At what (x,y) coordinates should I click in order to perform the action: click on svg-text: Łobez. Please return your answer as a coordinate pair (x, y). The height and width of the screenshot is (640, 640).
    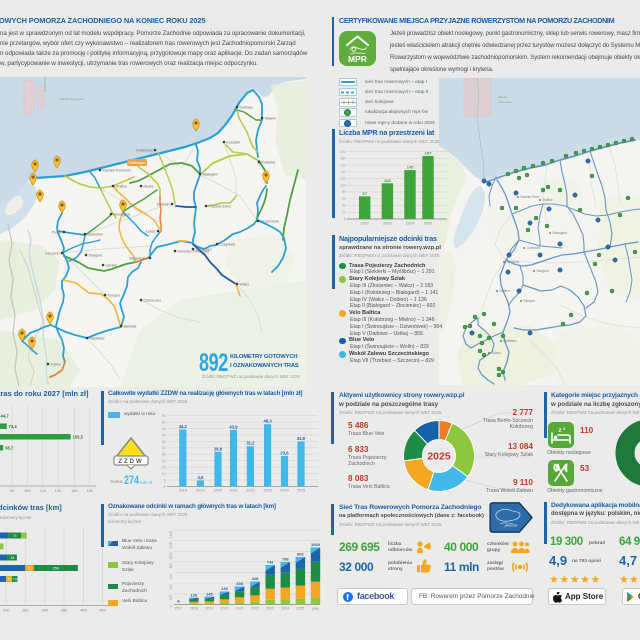
    Looking at the image, I should click on (151, 232).